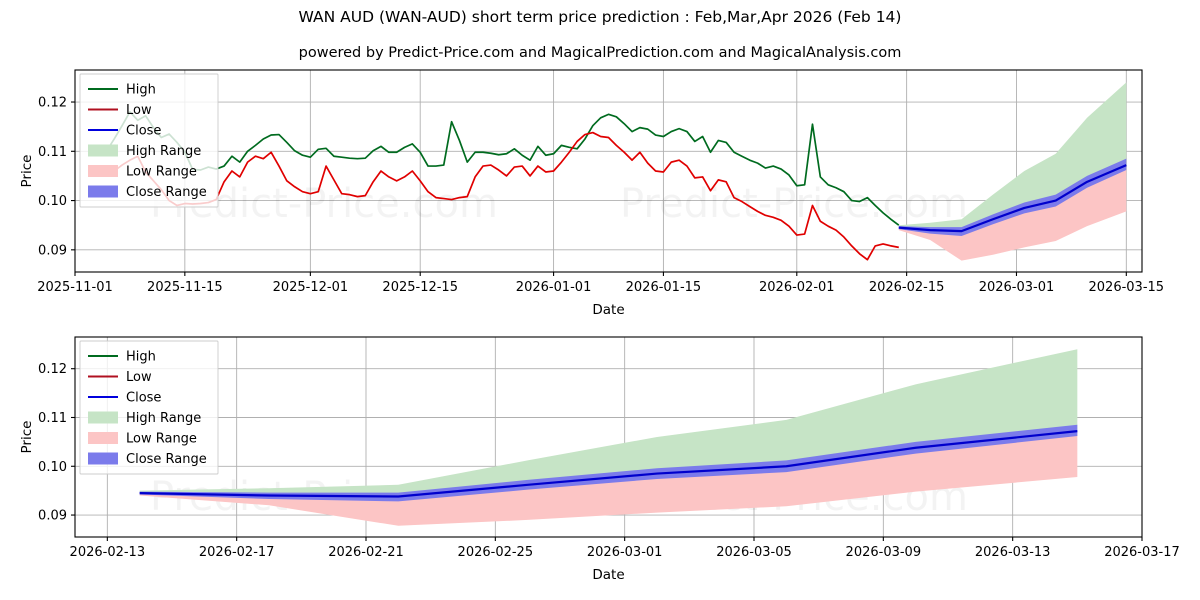 The height and width of the screenshot is (600, 1200). I want to click on x-tick-label: 2026-01-15, so click(664, 287).